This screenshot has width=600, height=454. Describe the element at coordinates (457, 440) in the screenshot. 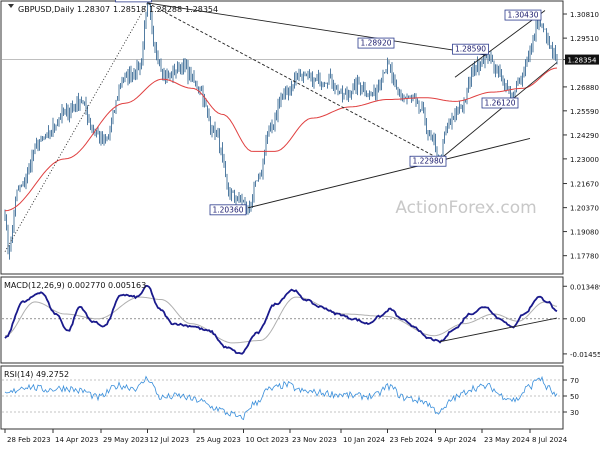

I see `x-tick-label: 9 Apr 2024` at that location.